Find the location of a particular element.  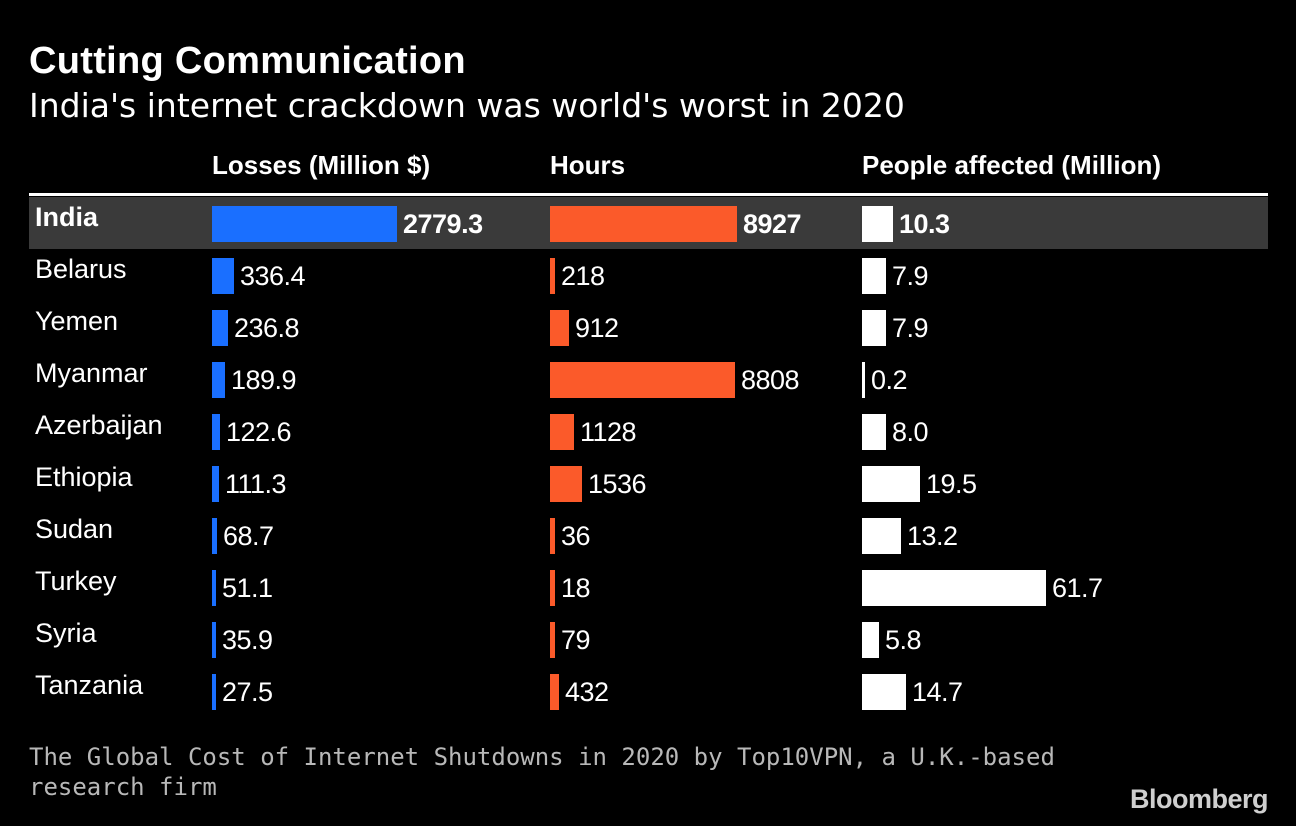

table-row: Ethiopia 111.3 1536 19.5 is located at coordinates (648, 483).